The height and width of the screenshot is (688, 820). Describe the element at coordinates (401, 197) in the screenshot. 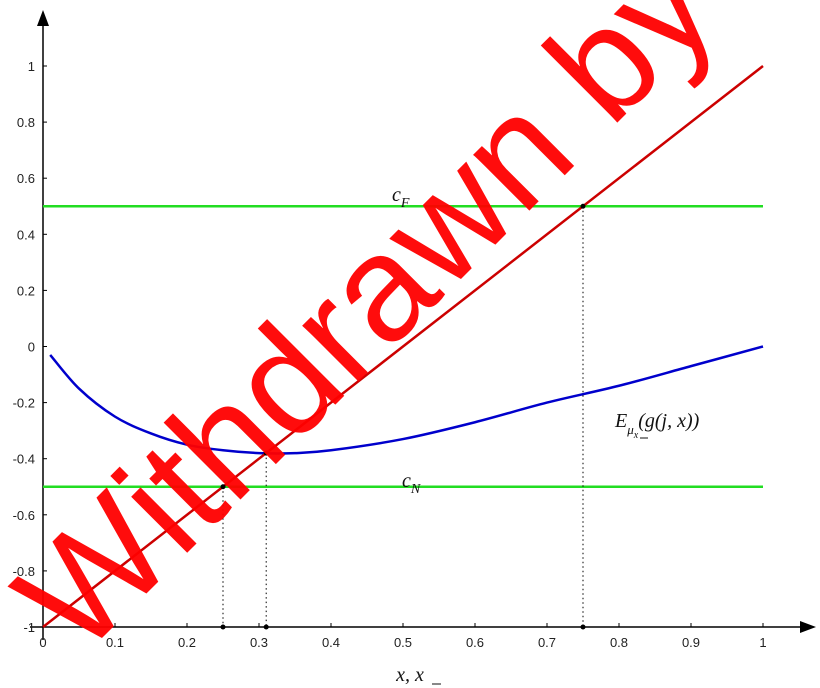

I see `cF-label: cF` at that location.